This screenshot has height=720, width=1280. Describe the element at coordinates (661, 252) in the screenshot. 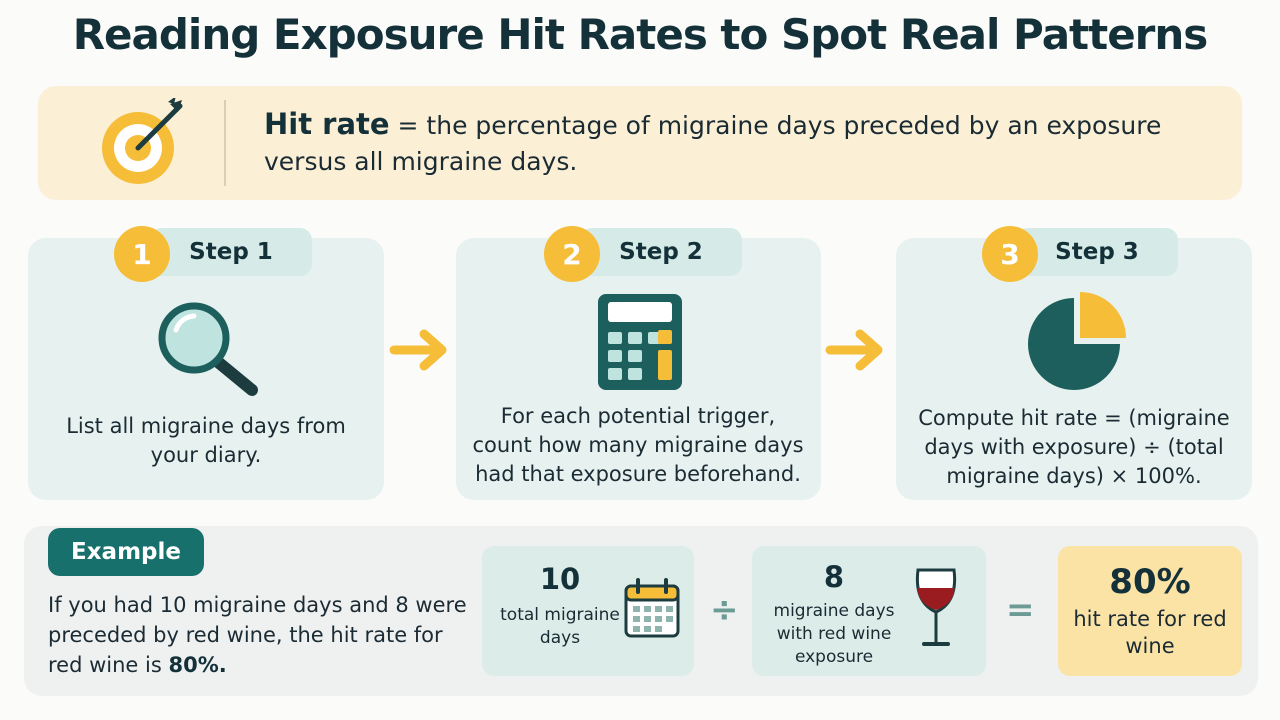

I see `step-2-label: Step 2` at that location.